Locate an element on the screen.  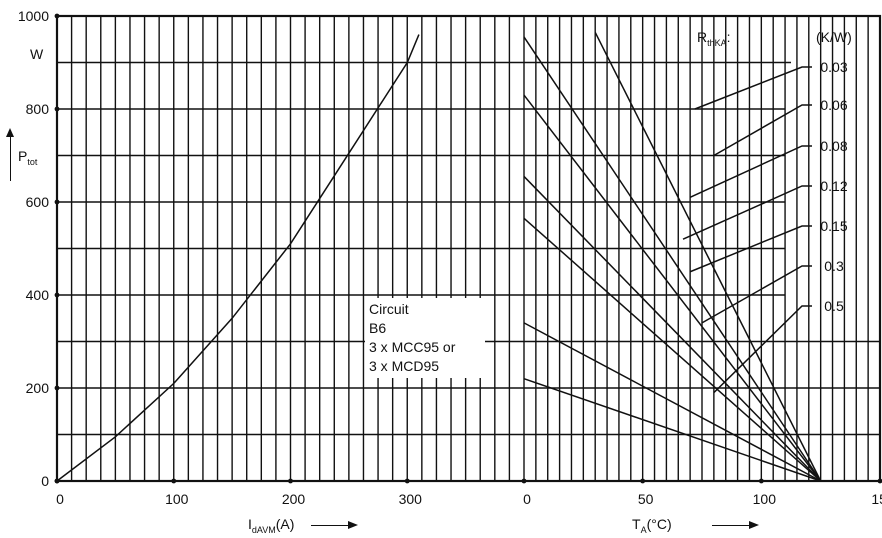
x-axis-label-right: TA(°C) is located at coordinates (652, 525).